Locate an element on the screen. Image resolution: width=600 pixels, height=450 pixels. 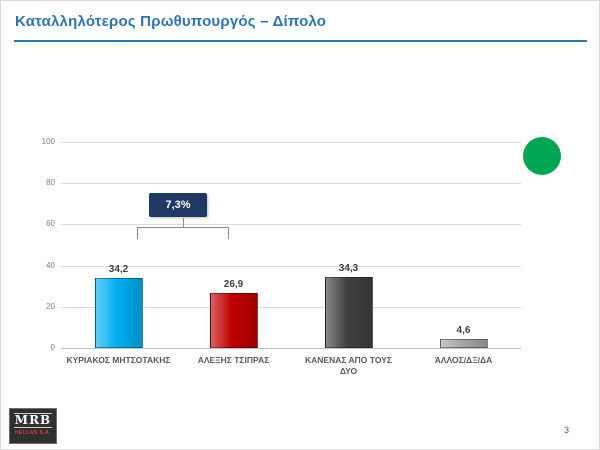
mrb-logo: MRB HELLAS S.A. is located at coordinates (33, 426).